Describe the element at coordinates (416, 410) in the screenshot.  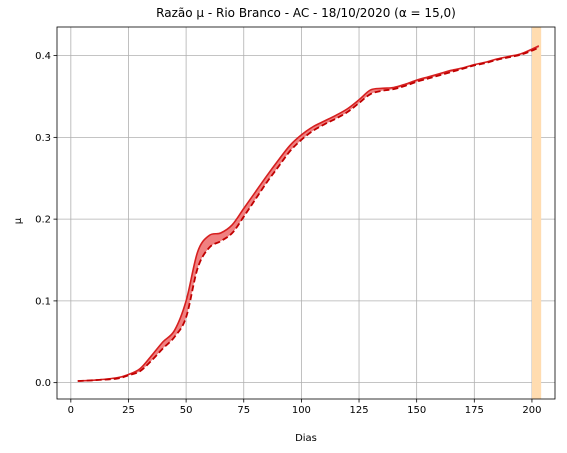
I see `x-tick-label: 150` at that location.